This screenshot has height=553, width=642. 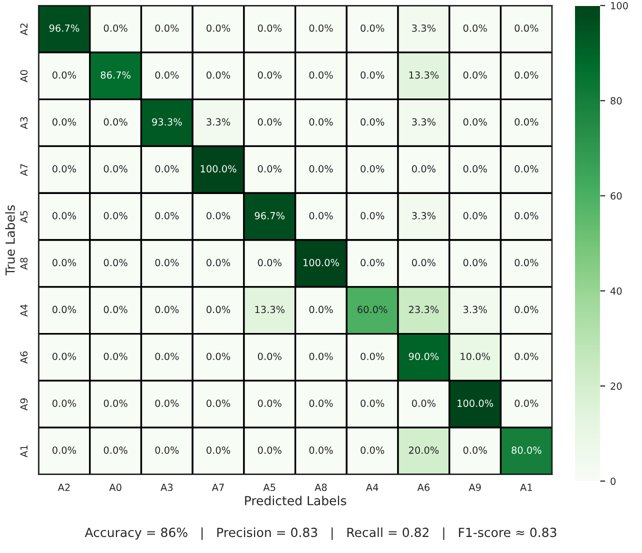 I want to click on data-label: 23.3%, so click(x=423, y=310).